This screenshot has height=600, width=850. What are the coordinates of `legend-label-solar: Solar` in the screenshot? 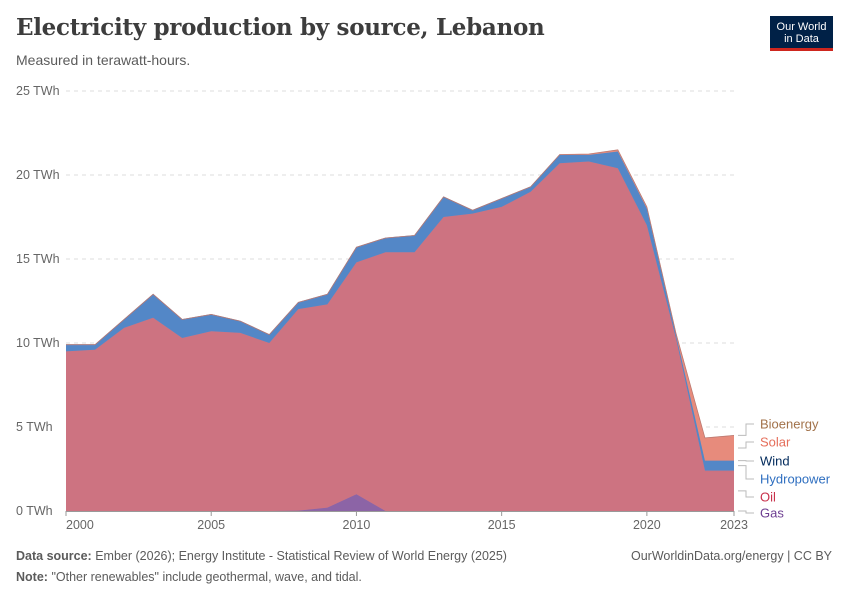 It's located at (775, 442).